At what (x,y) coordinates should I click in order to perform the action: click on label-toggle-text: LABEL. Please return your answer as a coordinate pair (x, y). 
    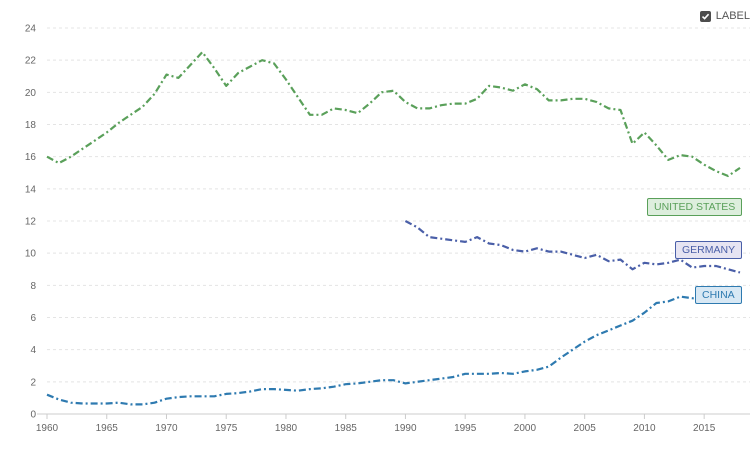
    Looking at the image, I should click on (732, 16).